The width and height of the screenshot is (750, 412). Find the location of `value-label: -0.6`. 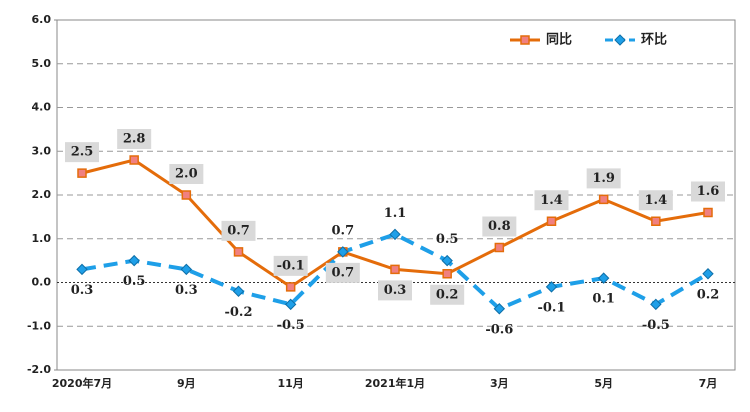

value-label: -0.6 is located at coordinates (499, 329).